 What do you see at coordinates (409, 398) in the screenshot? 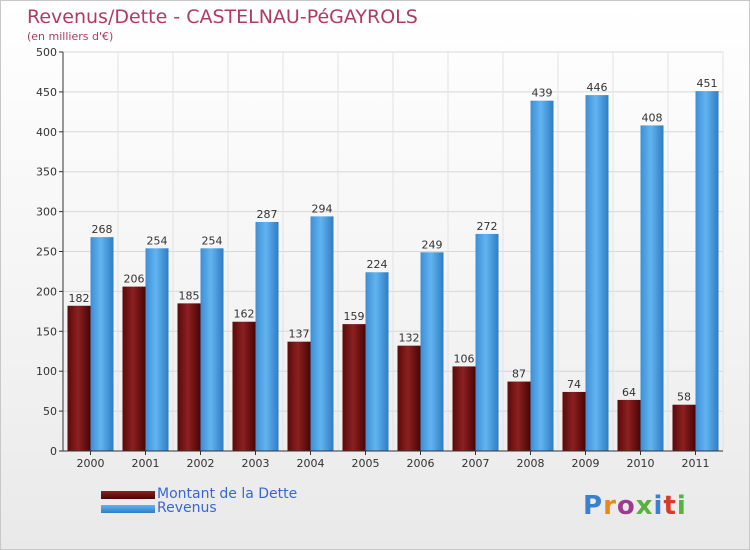
I see `bar-dette-2006` at bounding box center [409, 398].